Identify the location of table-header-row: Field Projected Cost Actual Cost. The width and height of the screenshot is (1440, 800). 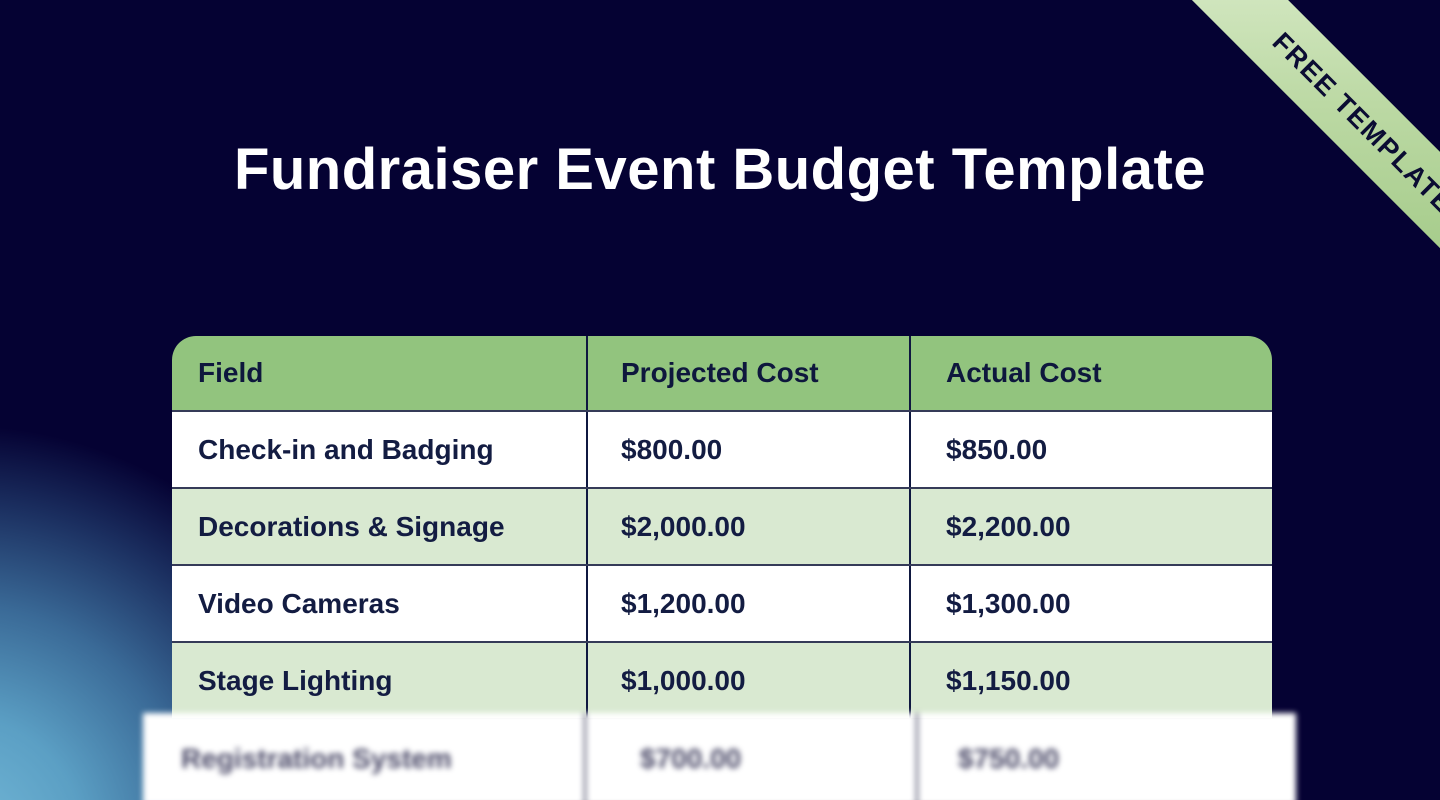
(722, 373).